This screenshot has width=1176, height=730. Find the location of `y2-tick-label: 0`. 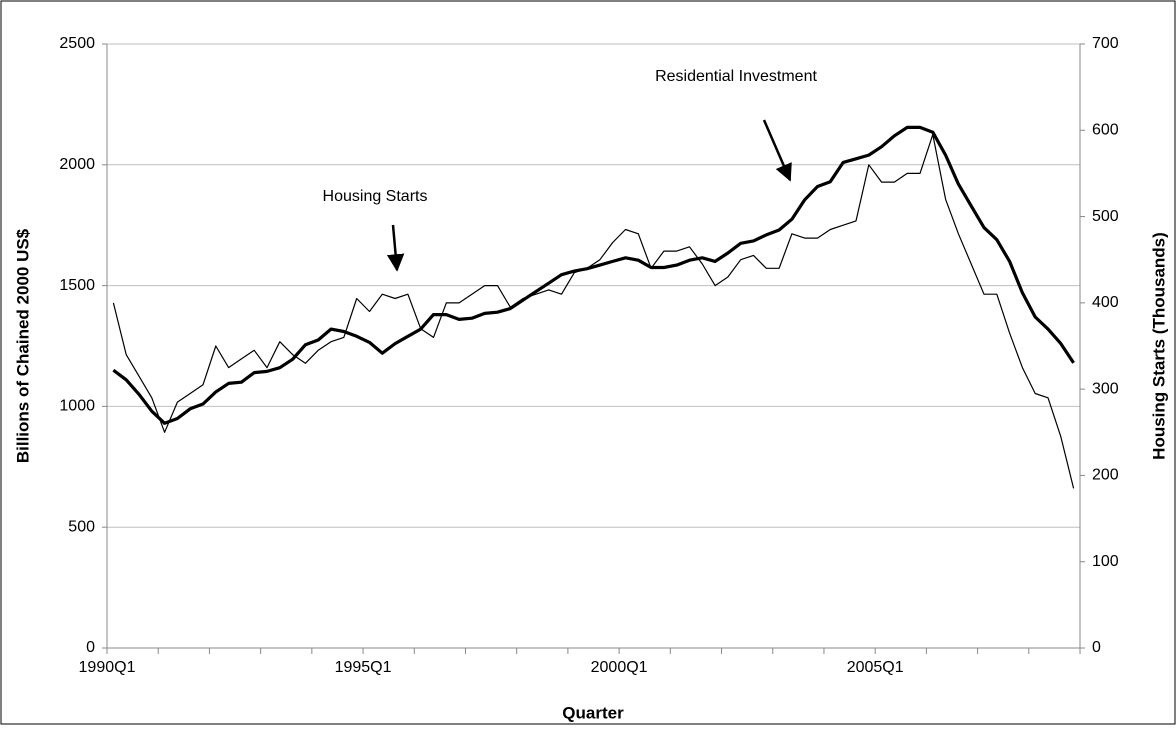

y2-tick-label: 0 is located at coordinates (1096, 647).